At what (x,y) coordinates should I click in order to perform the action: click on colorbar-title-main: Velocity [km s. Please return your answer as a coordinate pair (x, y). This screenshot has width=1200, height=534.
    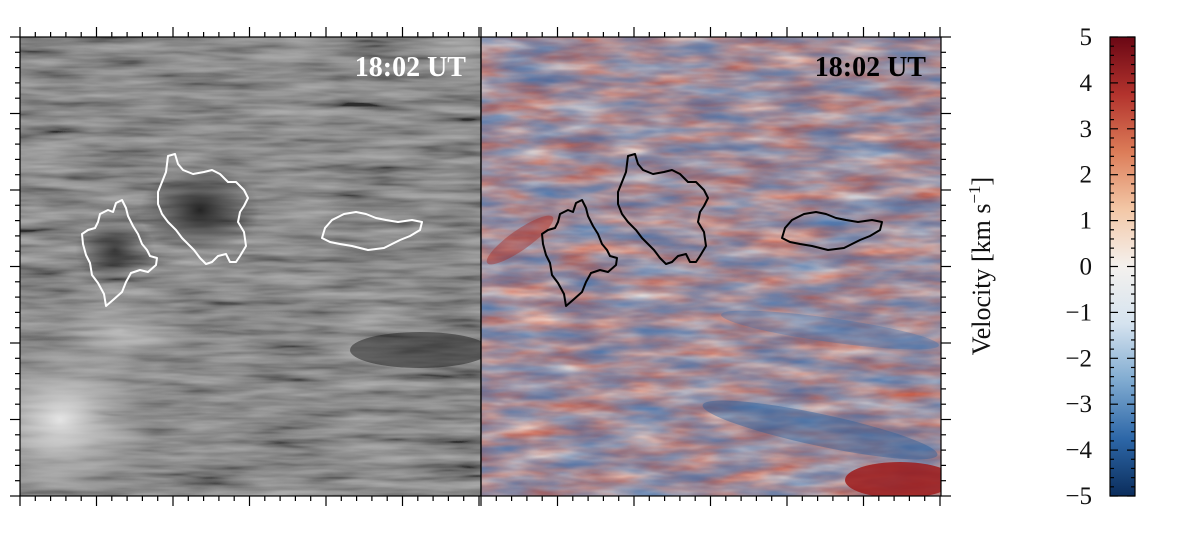
    Looking at the image, I should click on (981, 280).